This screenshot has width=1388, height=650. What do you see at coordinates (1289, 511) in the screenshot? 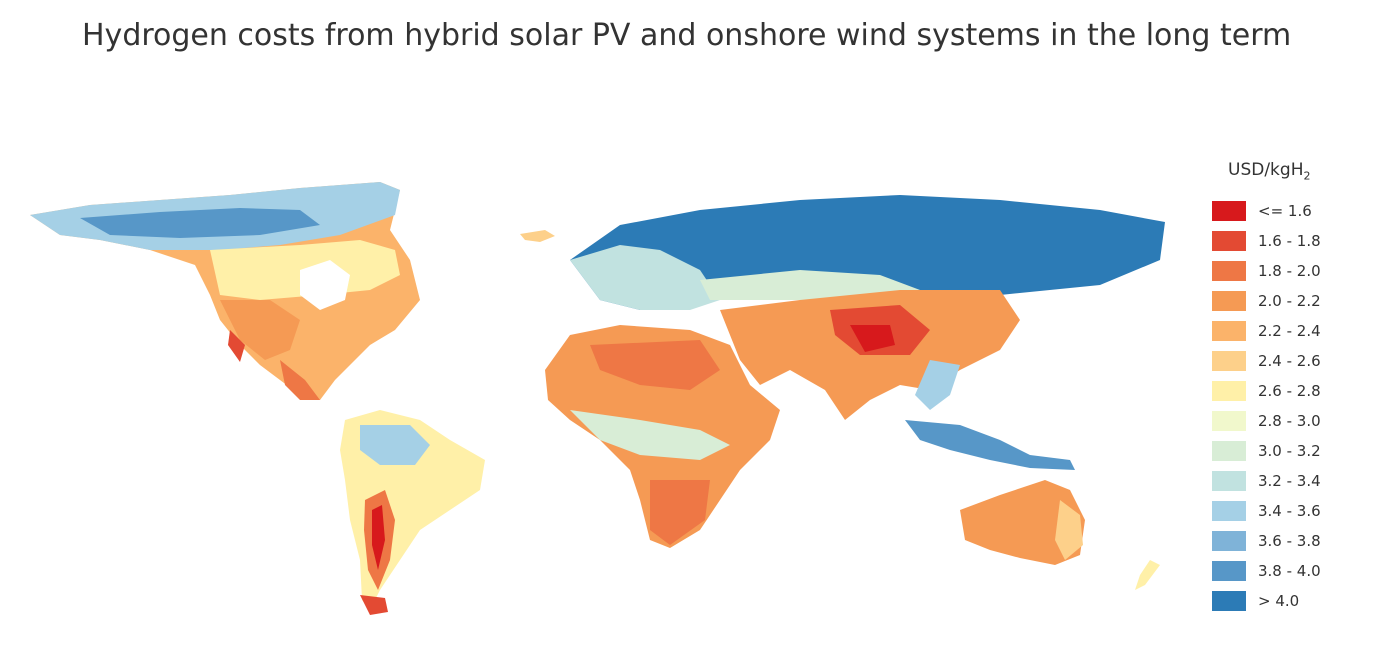
I see `legend-label: 3.4 - 3.6` at bounding box center [1289, 511].